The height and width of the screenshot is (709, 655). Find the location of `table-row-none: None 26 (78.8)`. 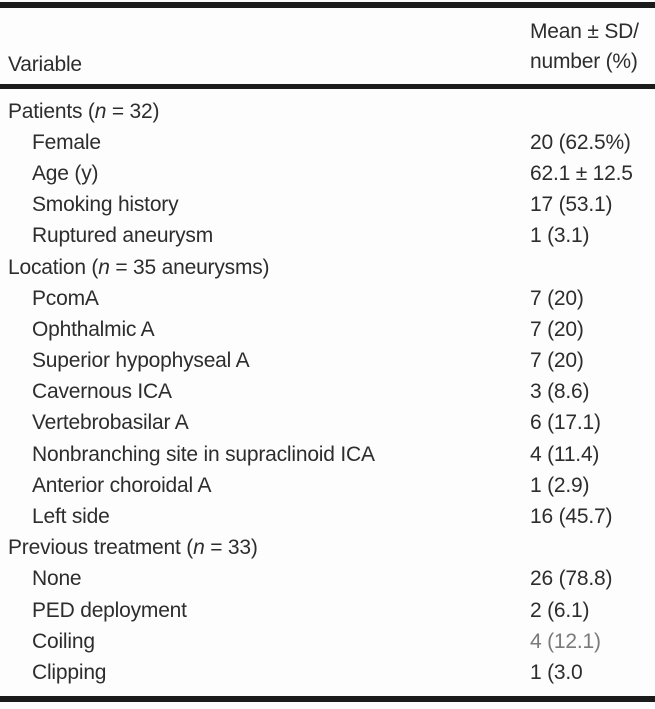

table-row-none: None 26 (78.8) is located at coordinates (327, 579).